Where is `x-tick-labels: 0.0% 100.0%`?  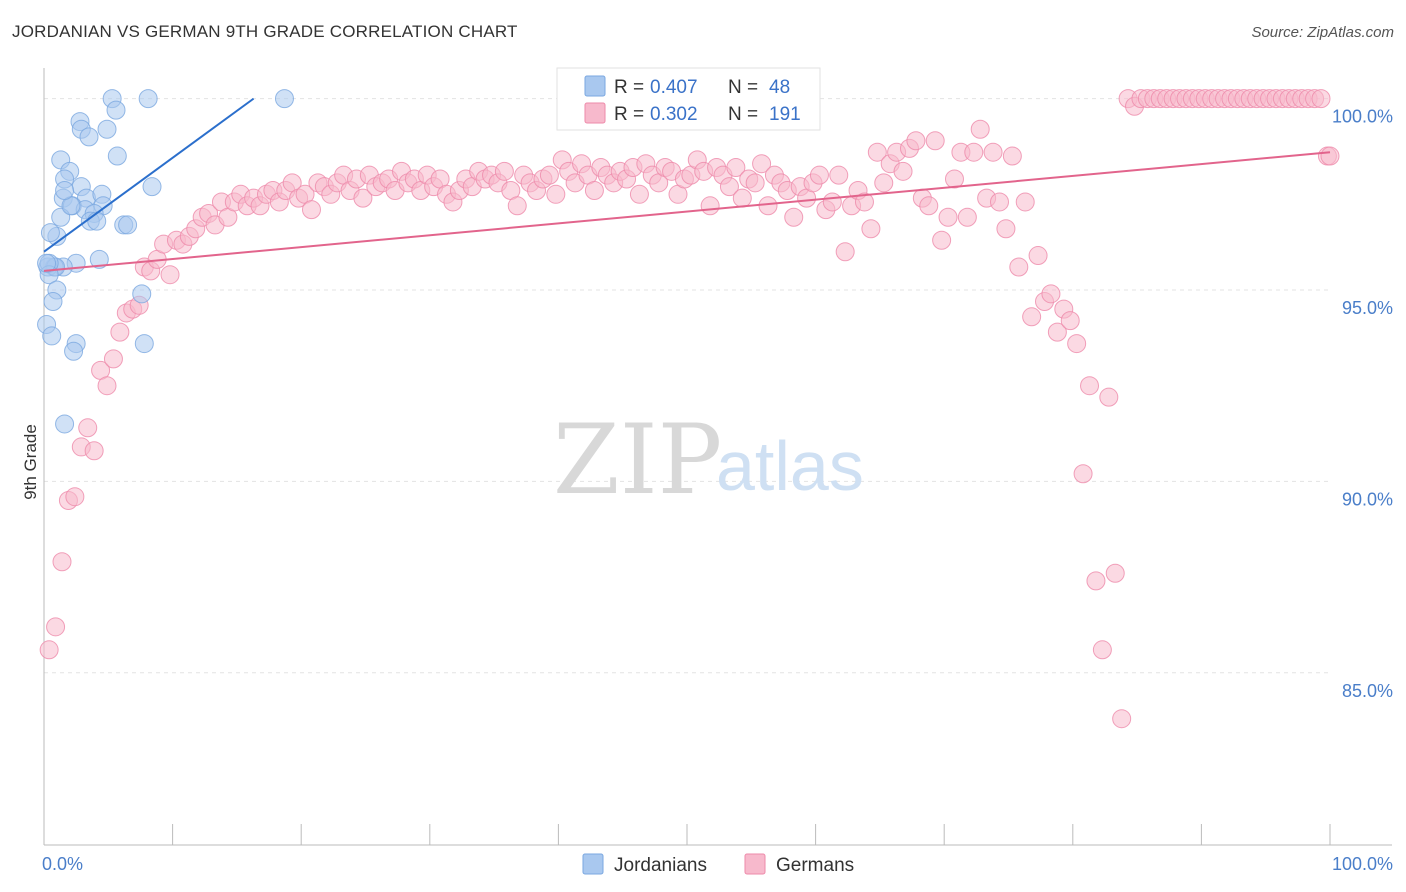
x-tick-labels: 0.0% 100.0% is located at coordinates (717, 864).